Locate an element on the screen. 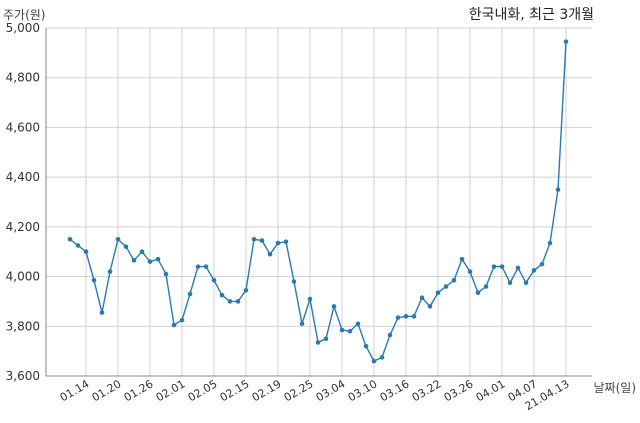 The width and height of the screenshot is (640, 423). x-tick-label: 03.16 is located at coordinates (395, 390).